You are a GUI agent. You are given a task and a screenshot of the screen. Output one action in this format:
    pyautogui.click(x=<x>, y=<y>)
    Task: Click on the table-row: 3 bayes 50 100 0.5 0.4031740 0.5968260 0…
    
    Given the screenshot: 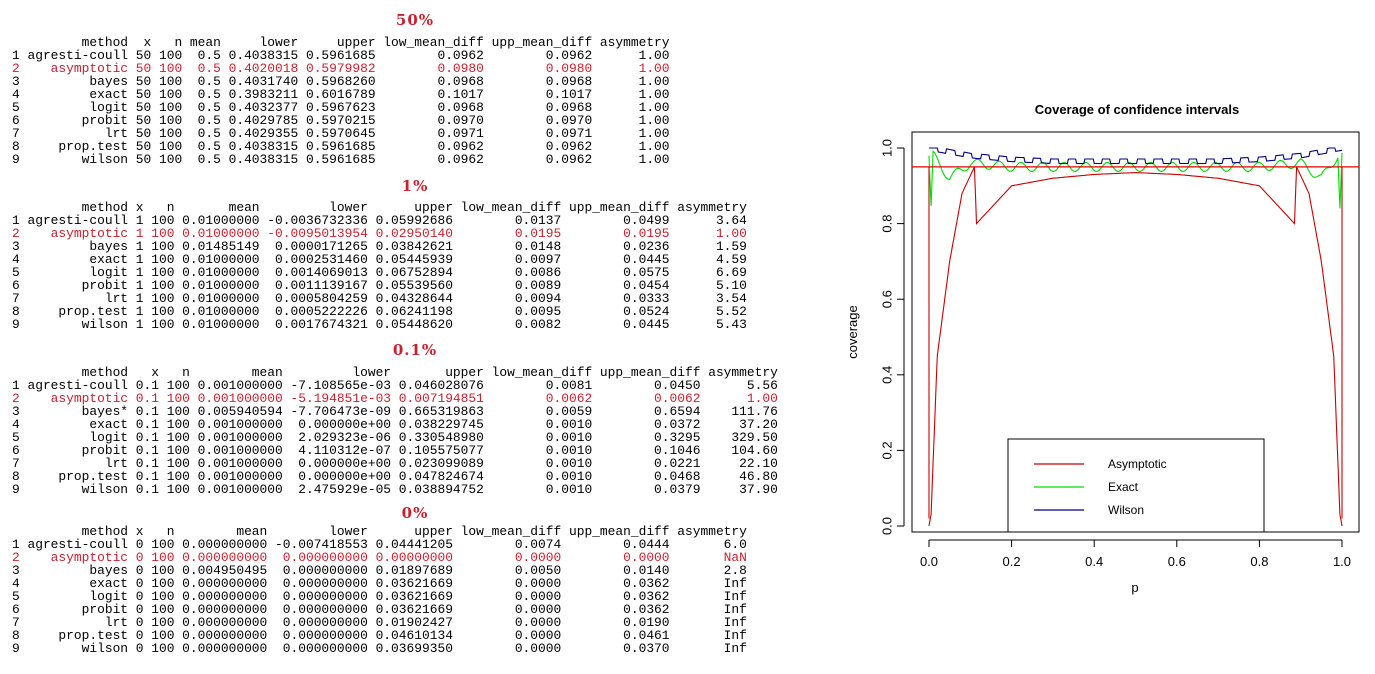 What is the action you would take?
    pyautogui.click(x=341, y=81)
    